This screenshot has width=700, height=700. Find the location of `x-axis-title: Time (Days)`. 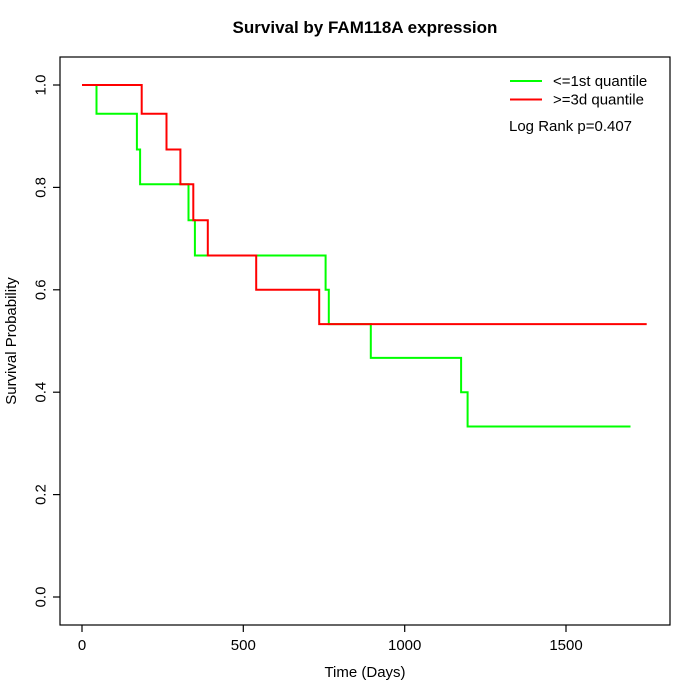

x-axis-title: Time (Days) is located at coordinates (364, 672).